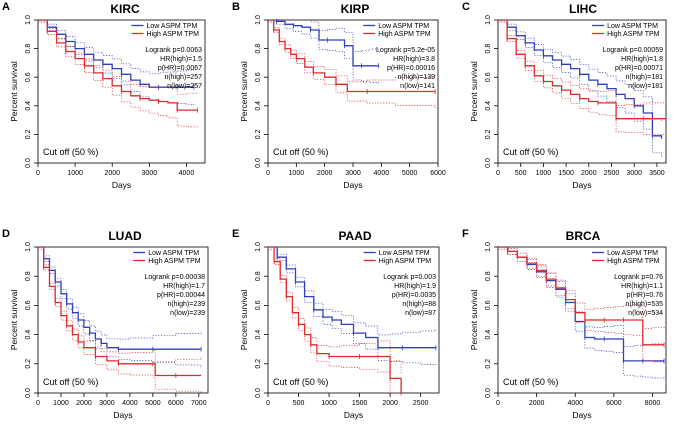 Image resolution: width=677 pixels, height=447 pixels. Describe the element at coordinates (521, 173) in the screenshot. I see `x-tick-label: 500` at that location.